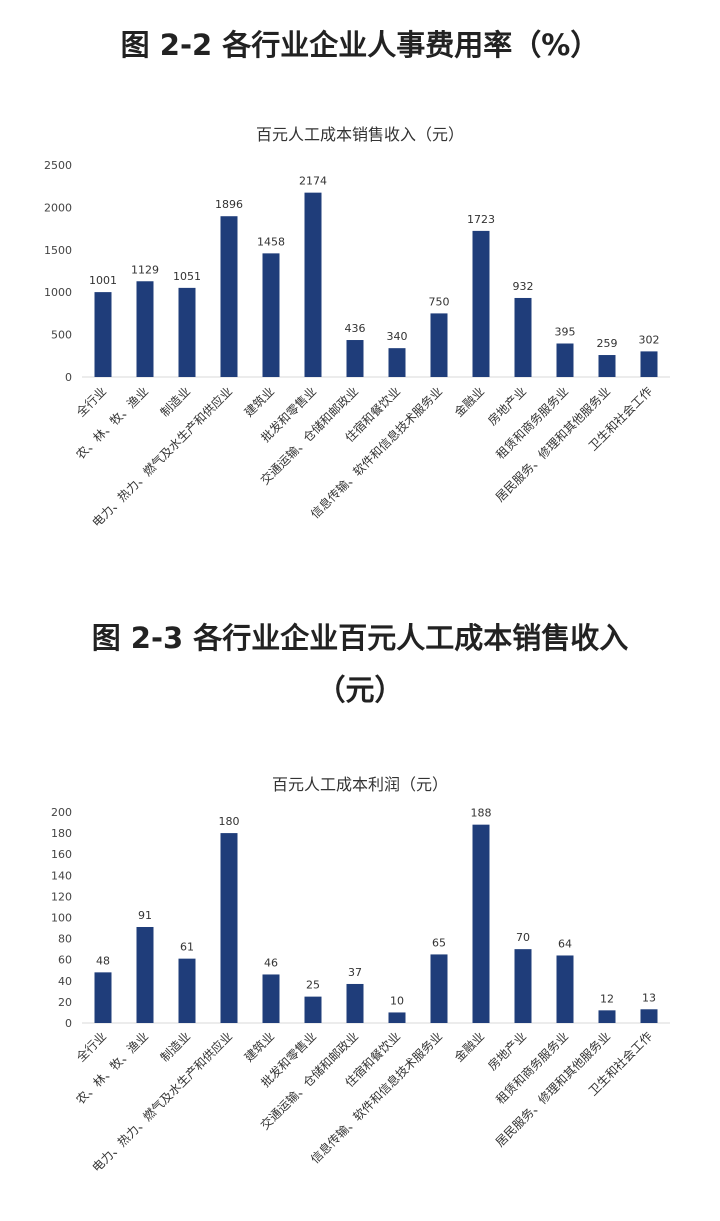 The height and width of the screenshot is (1221, 720). I want to click on c2-data-label: 48, so click(103, 960).